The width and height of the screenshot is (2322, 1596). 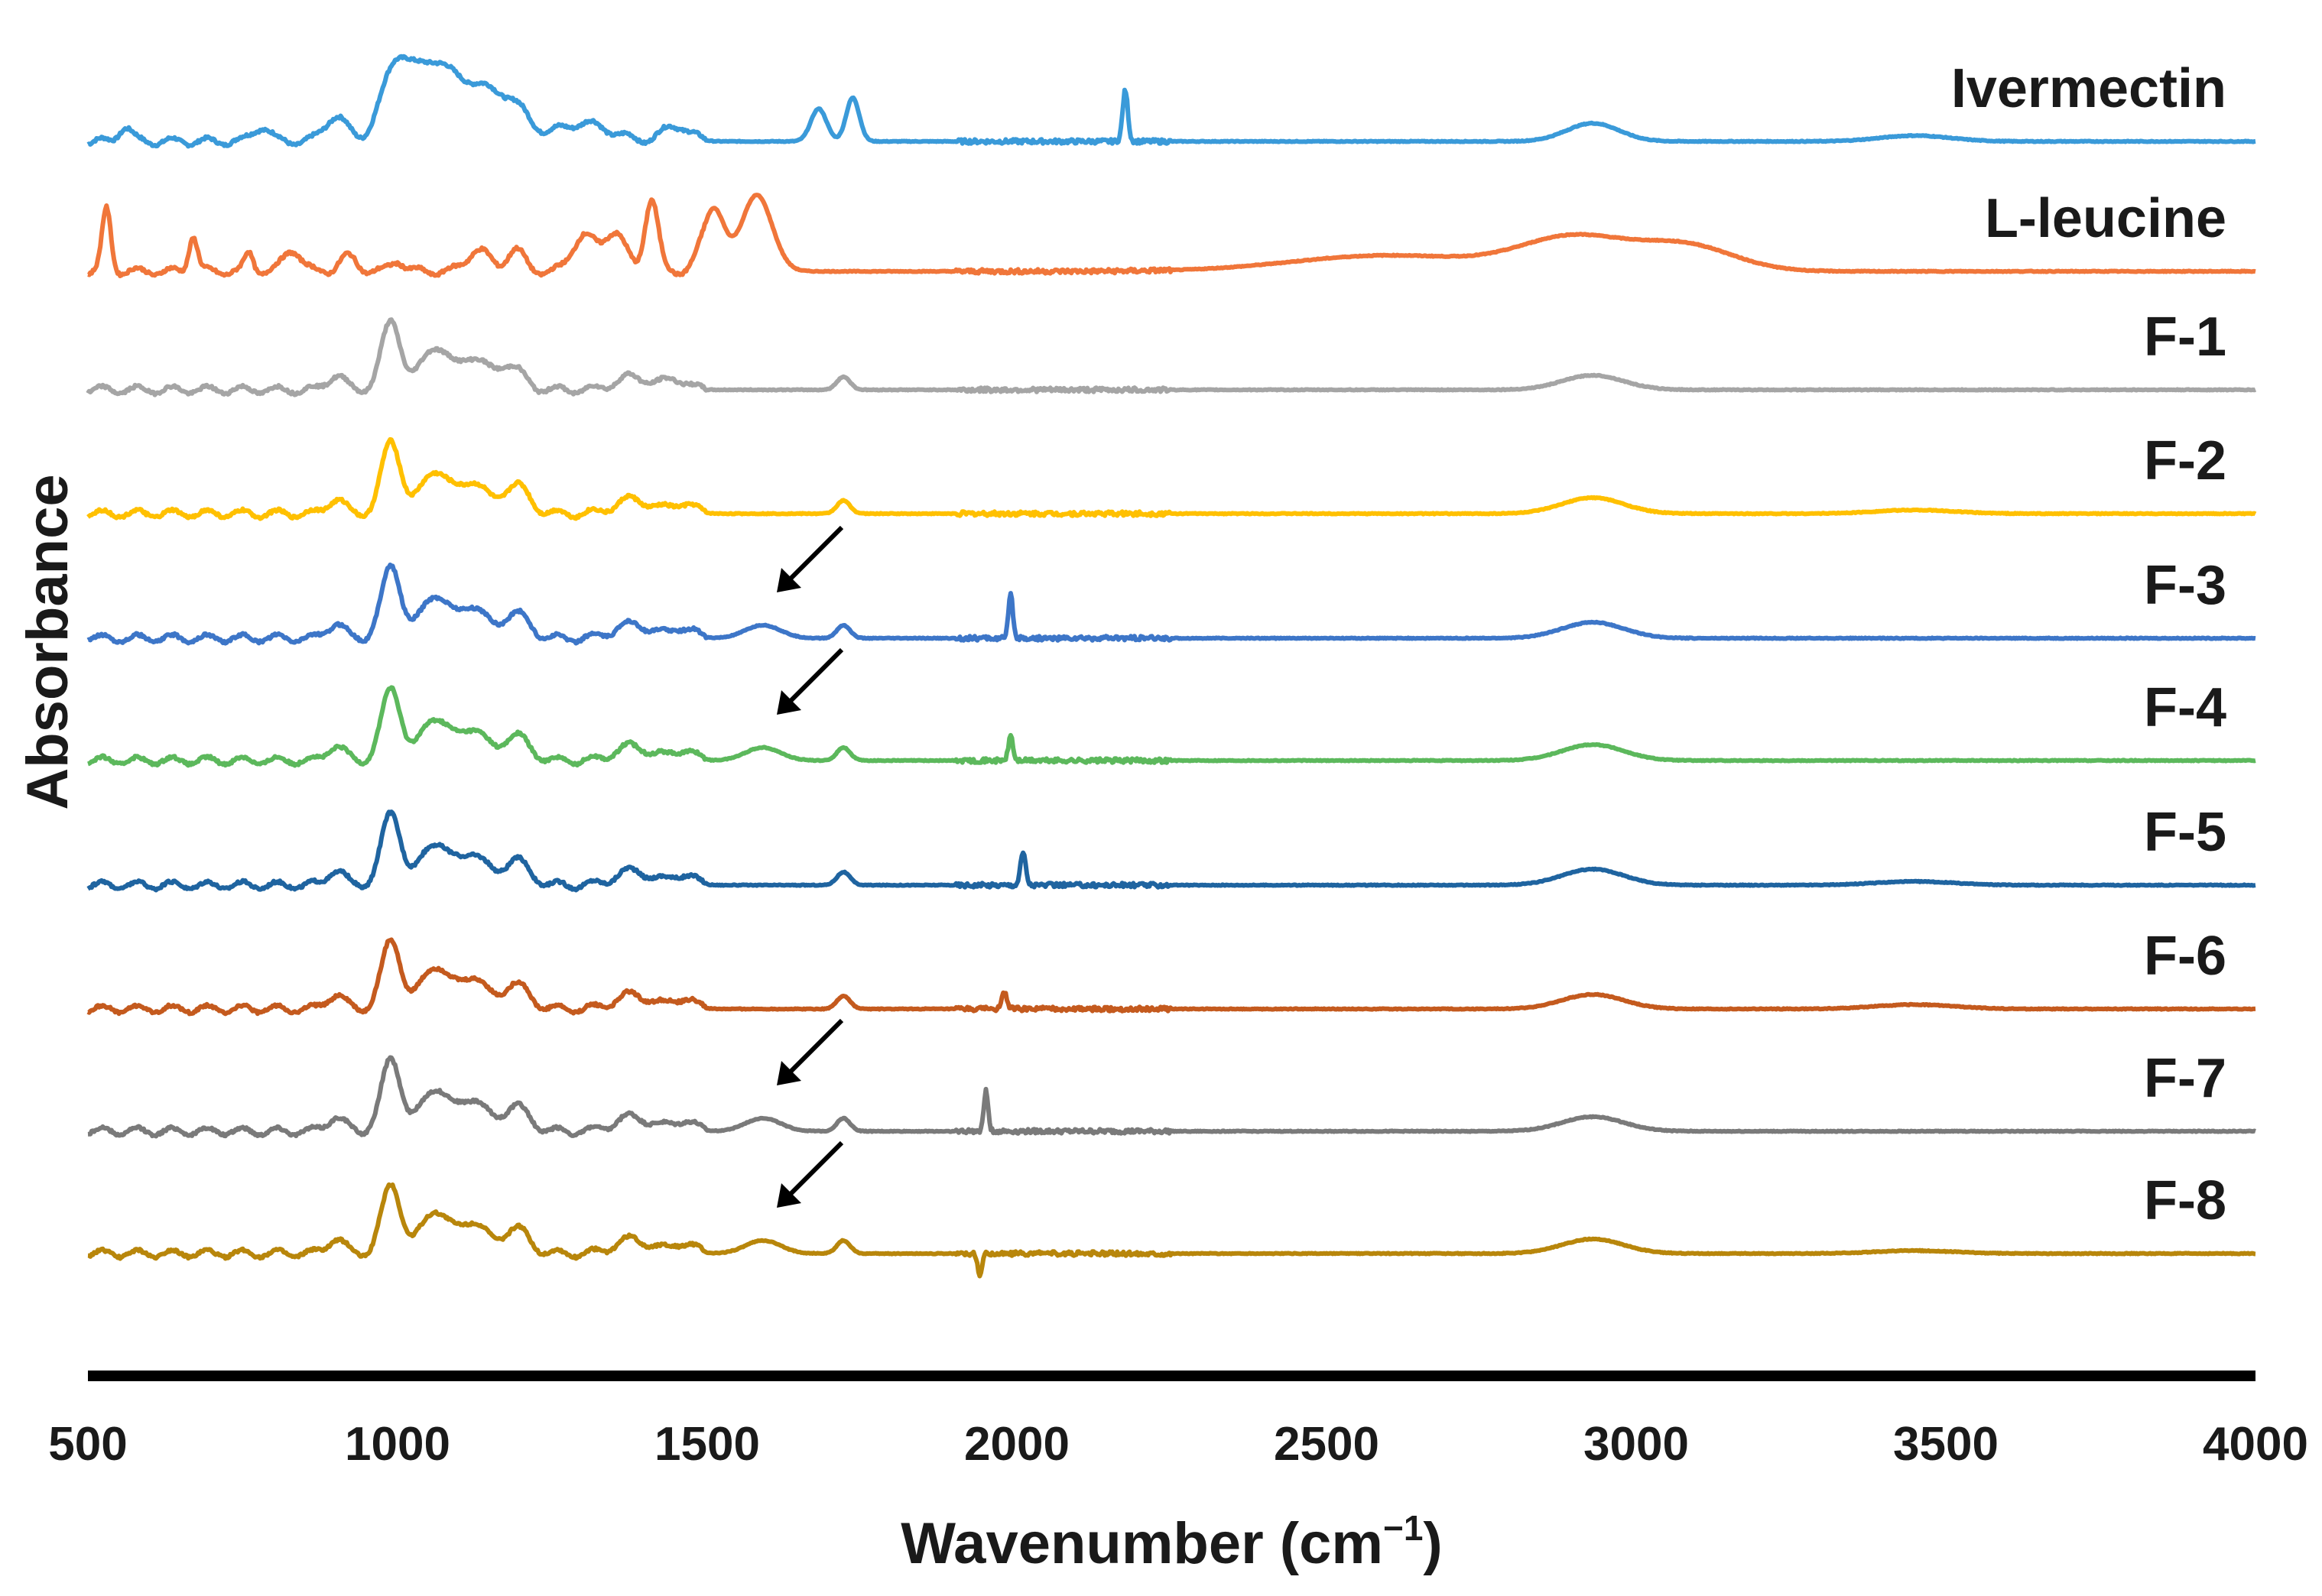 I want to click on series-label-f-1: F-1, so click(x=2185, y=337).